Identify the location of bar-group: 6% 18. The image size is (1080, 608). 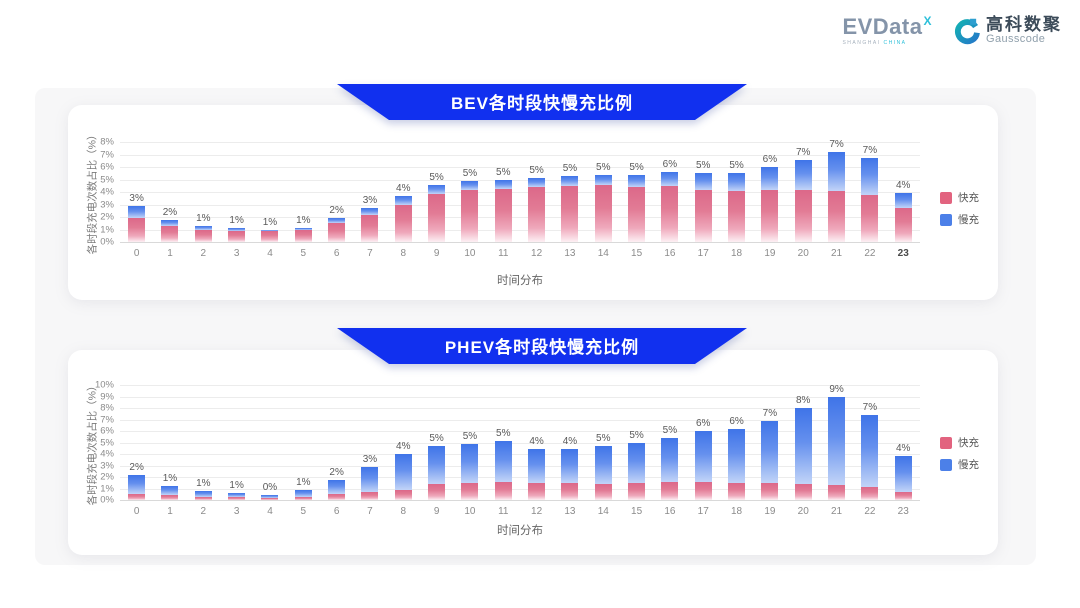
(736, 451).